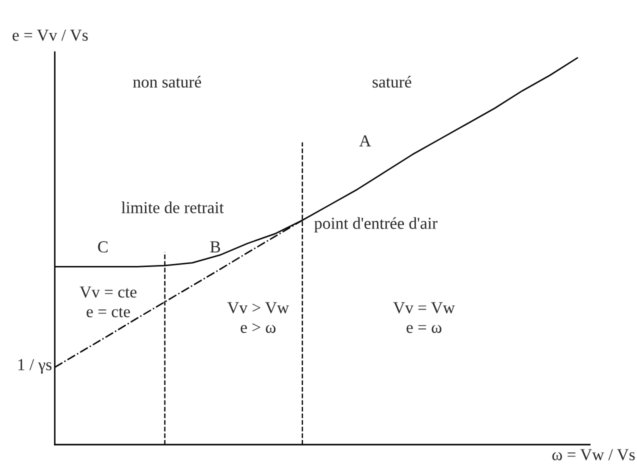  What do you see at coordinates (424, 308) in the screenshot?
I see `annotation: Vv = Vw` at bounding box center [424, 308].